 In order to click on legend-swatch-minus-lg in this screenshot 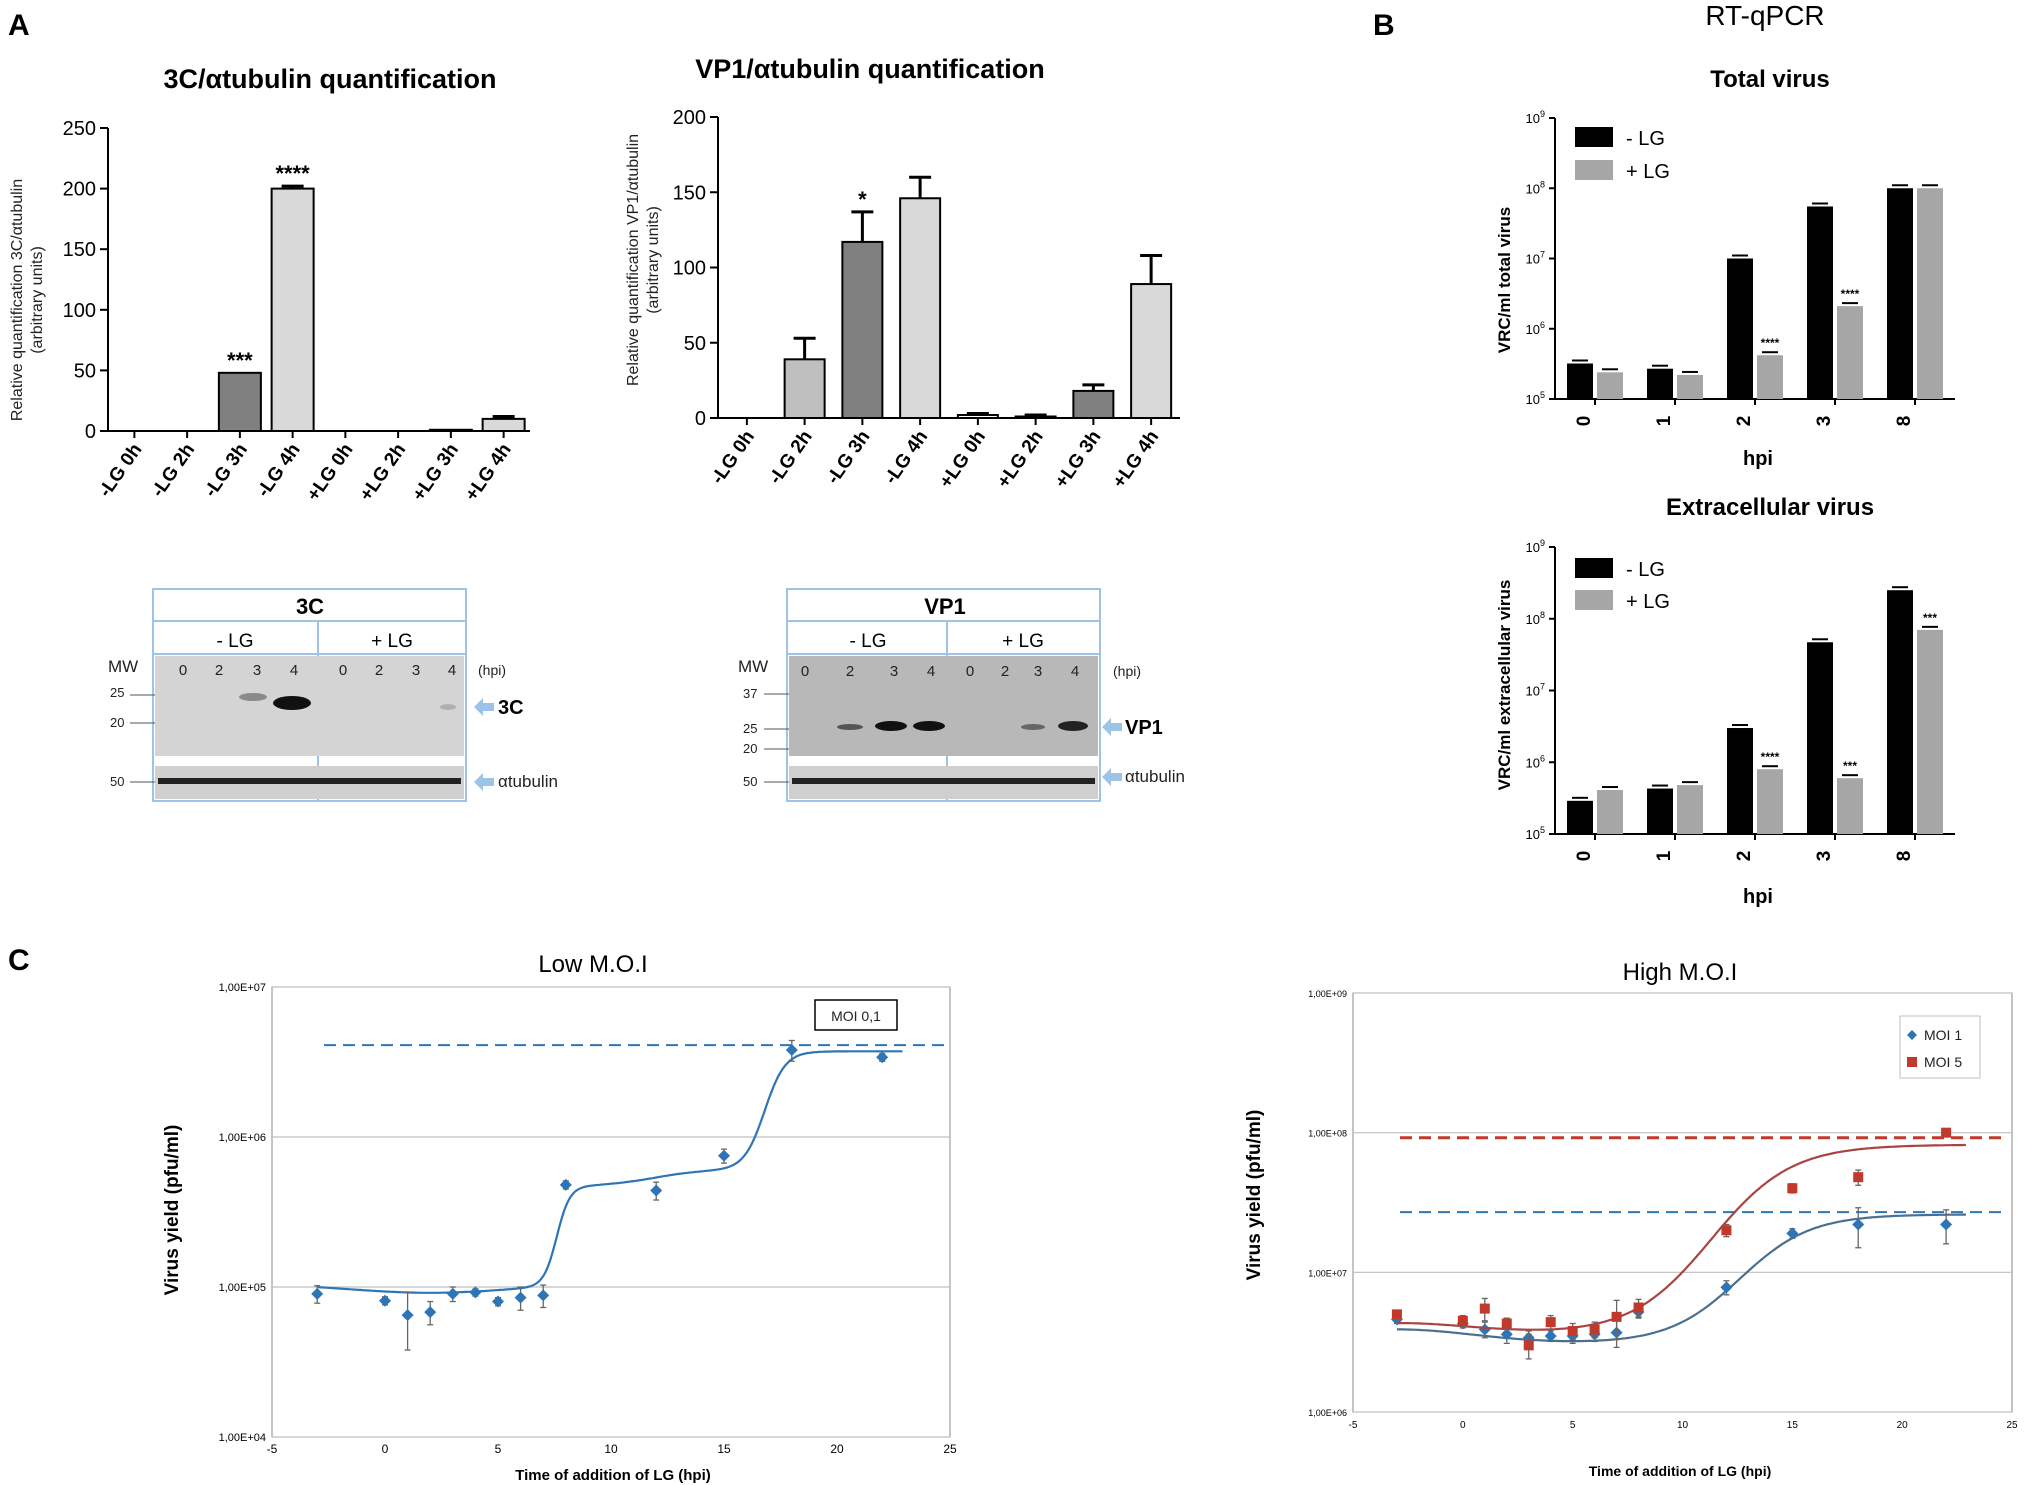, I will do `click(1594, 137)`.